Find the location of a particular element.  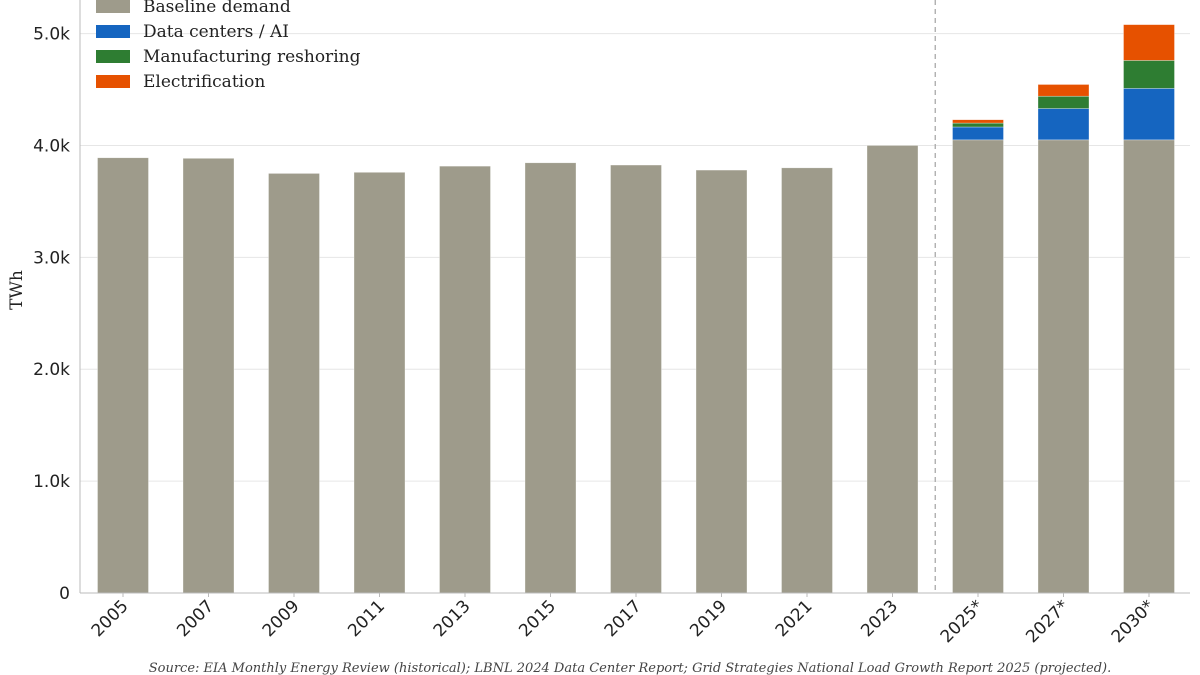

x-tick-label: 2005 is located at coordinates (110, 618).